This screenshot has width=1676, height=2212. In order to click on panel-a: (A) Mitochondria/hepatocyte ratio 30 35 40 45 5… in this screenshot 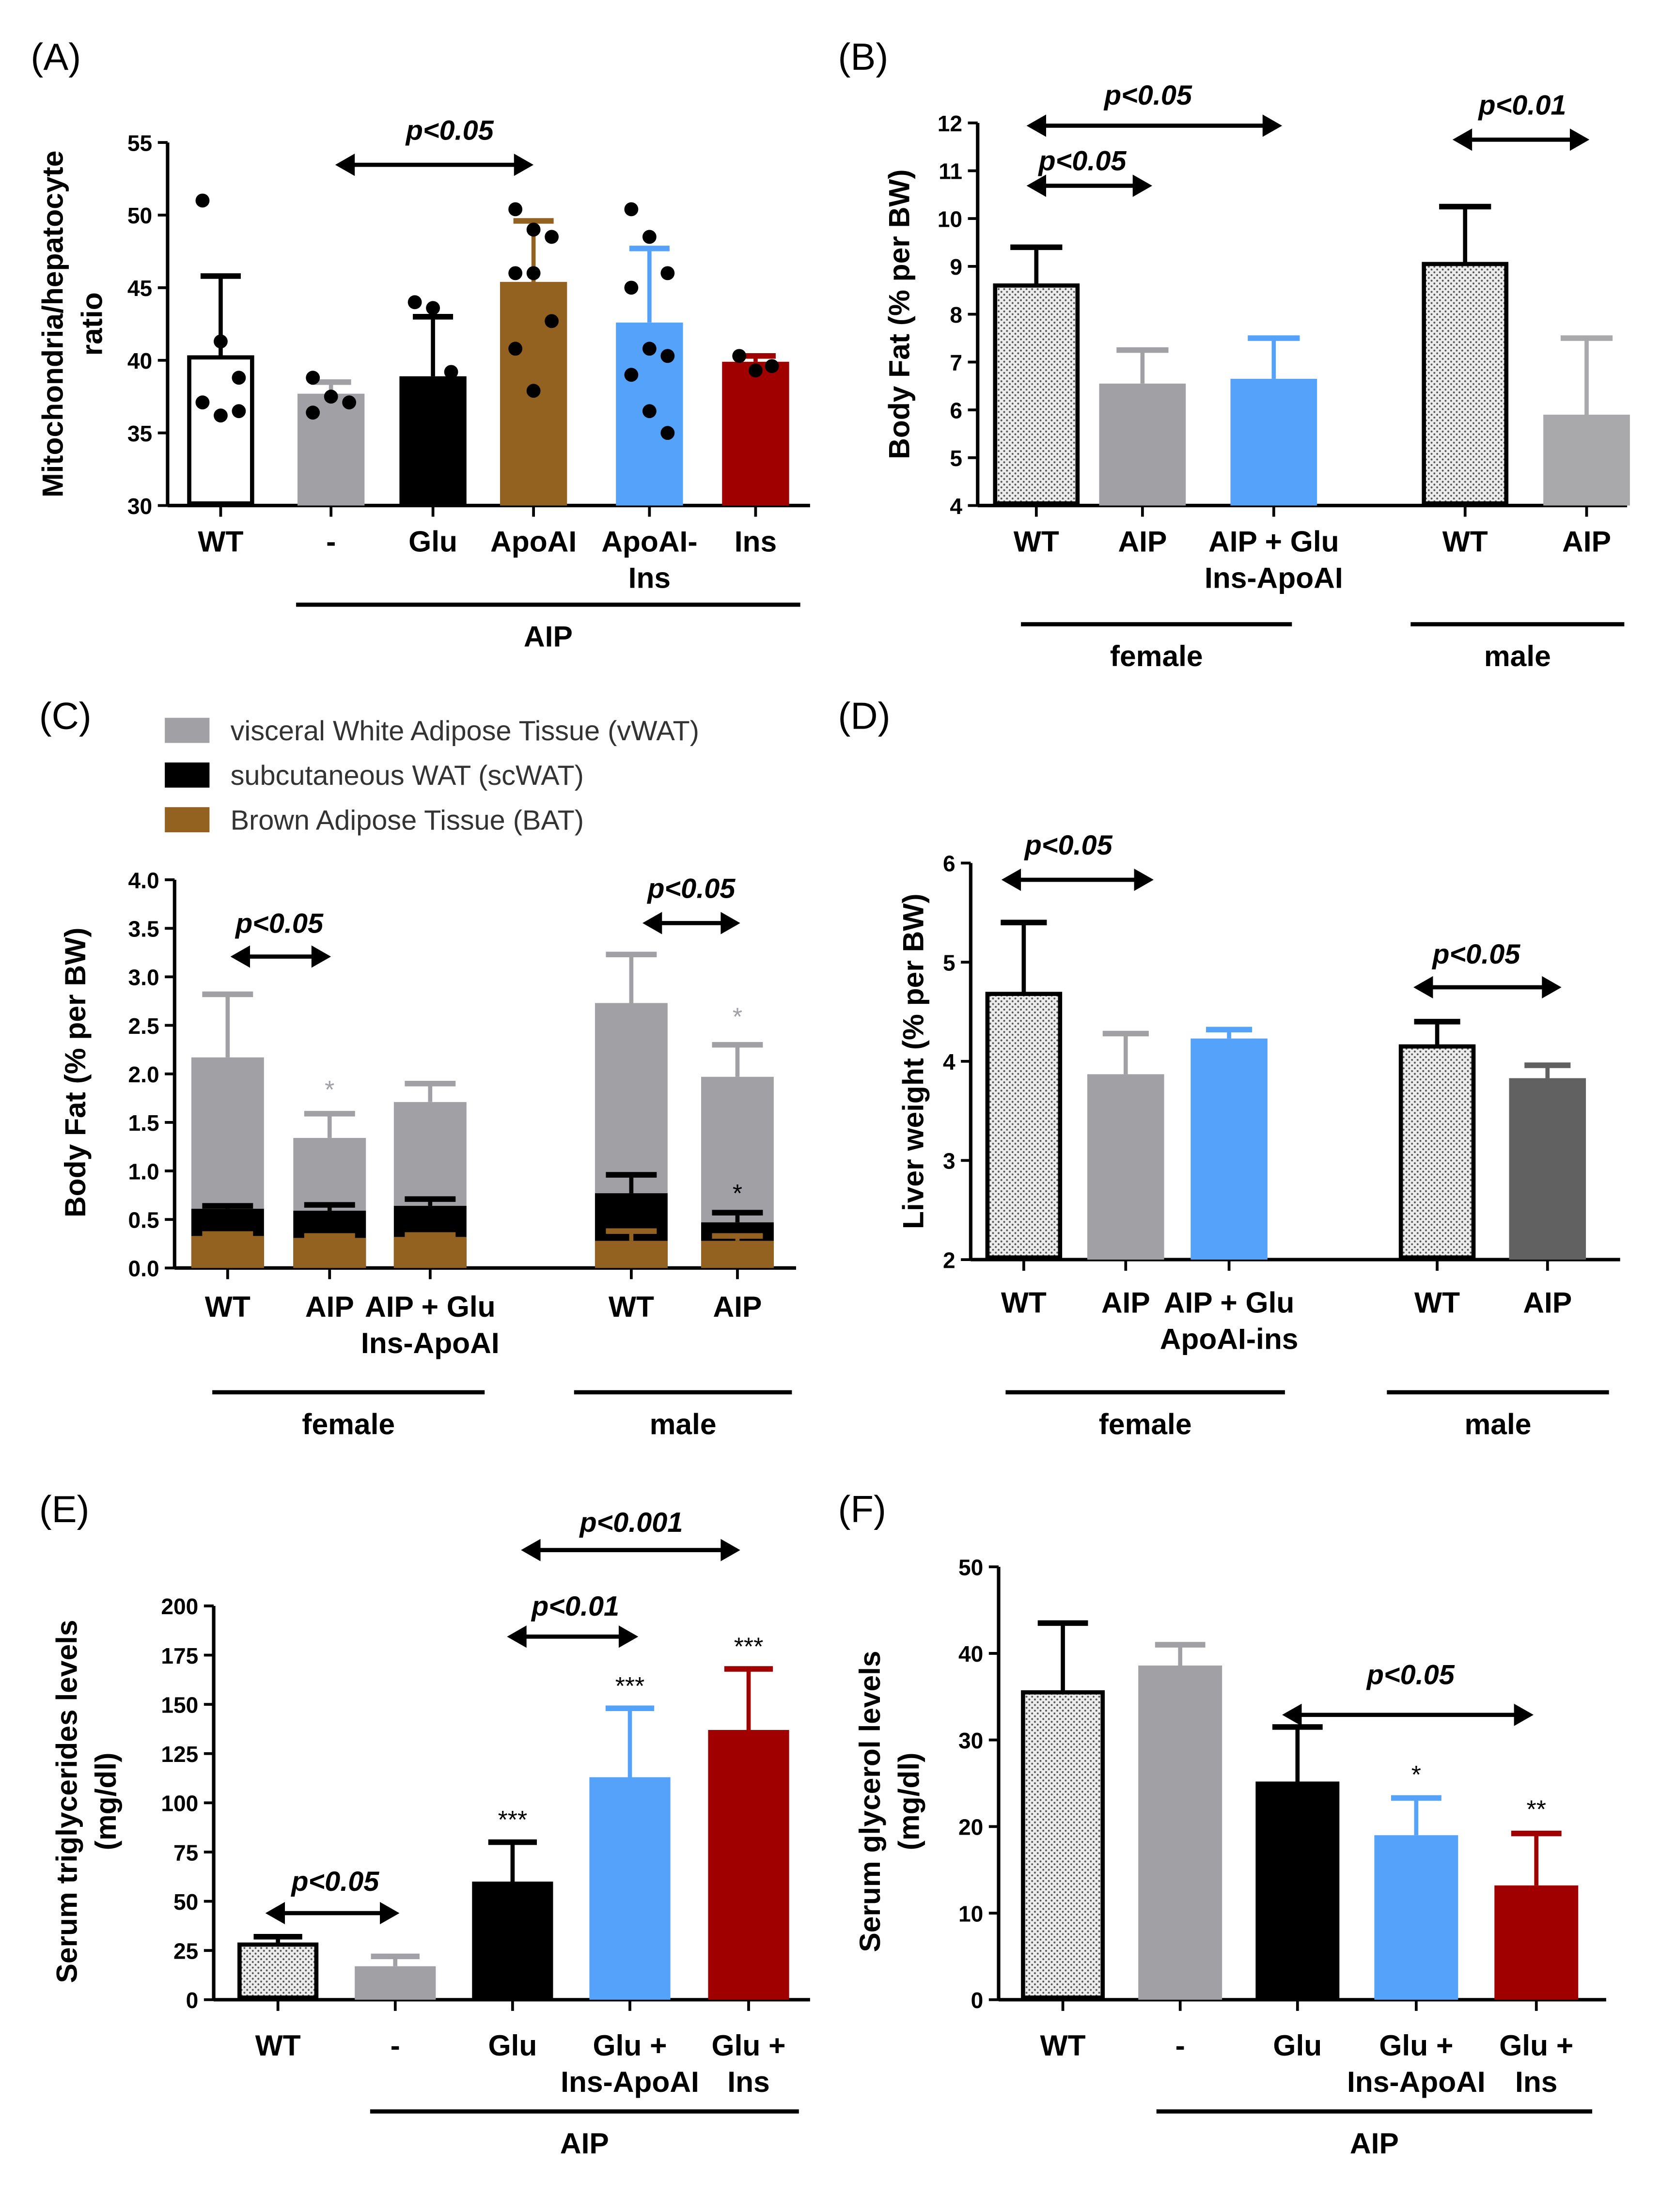, I will do `click(420, 344)`.